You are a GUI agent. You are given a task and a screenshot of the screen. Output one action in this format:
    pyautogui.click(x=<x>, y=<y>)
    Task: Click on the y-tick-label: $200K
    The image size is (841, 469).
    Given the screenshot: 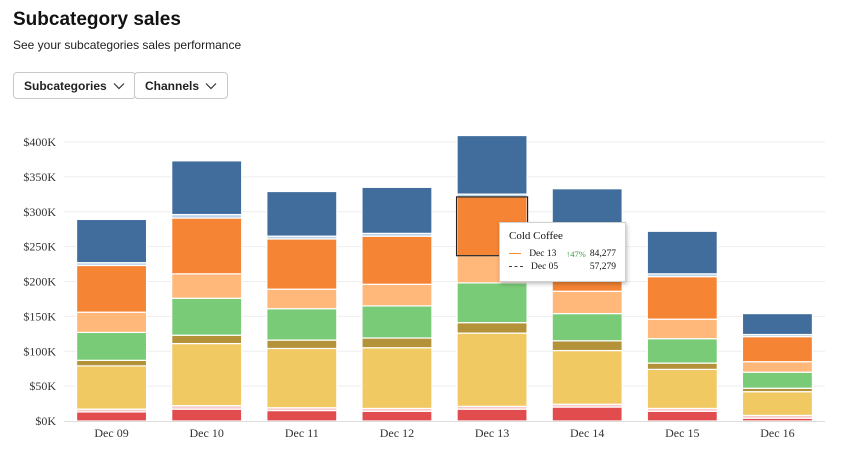 What is the action you would take?
    pyautogui.click(x=39, y=282)
    